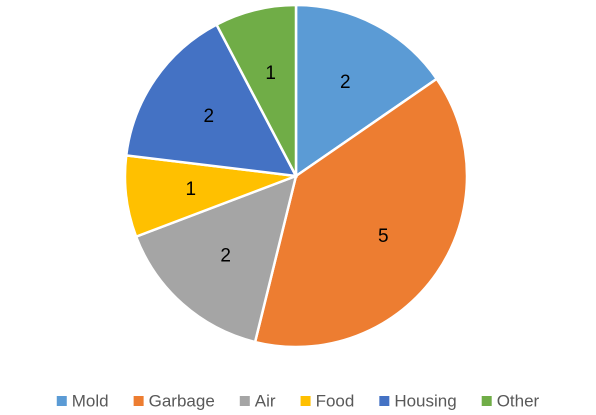 This screenshot has width=596, height=415. I want to click on legend-label: Mold, so click(90, 400).